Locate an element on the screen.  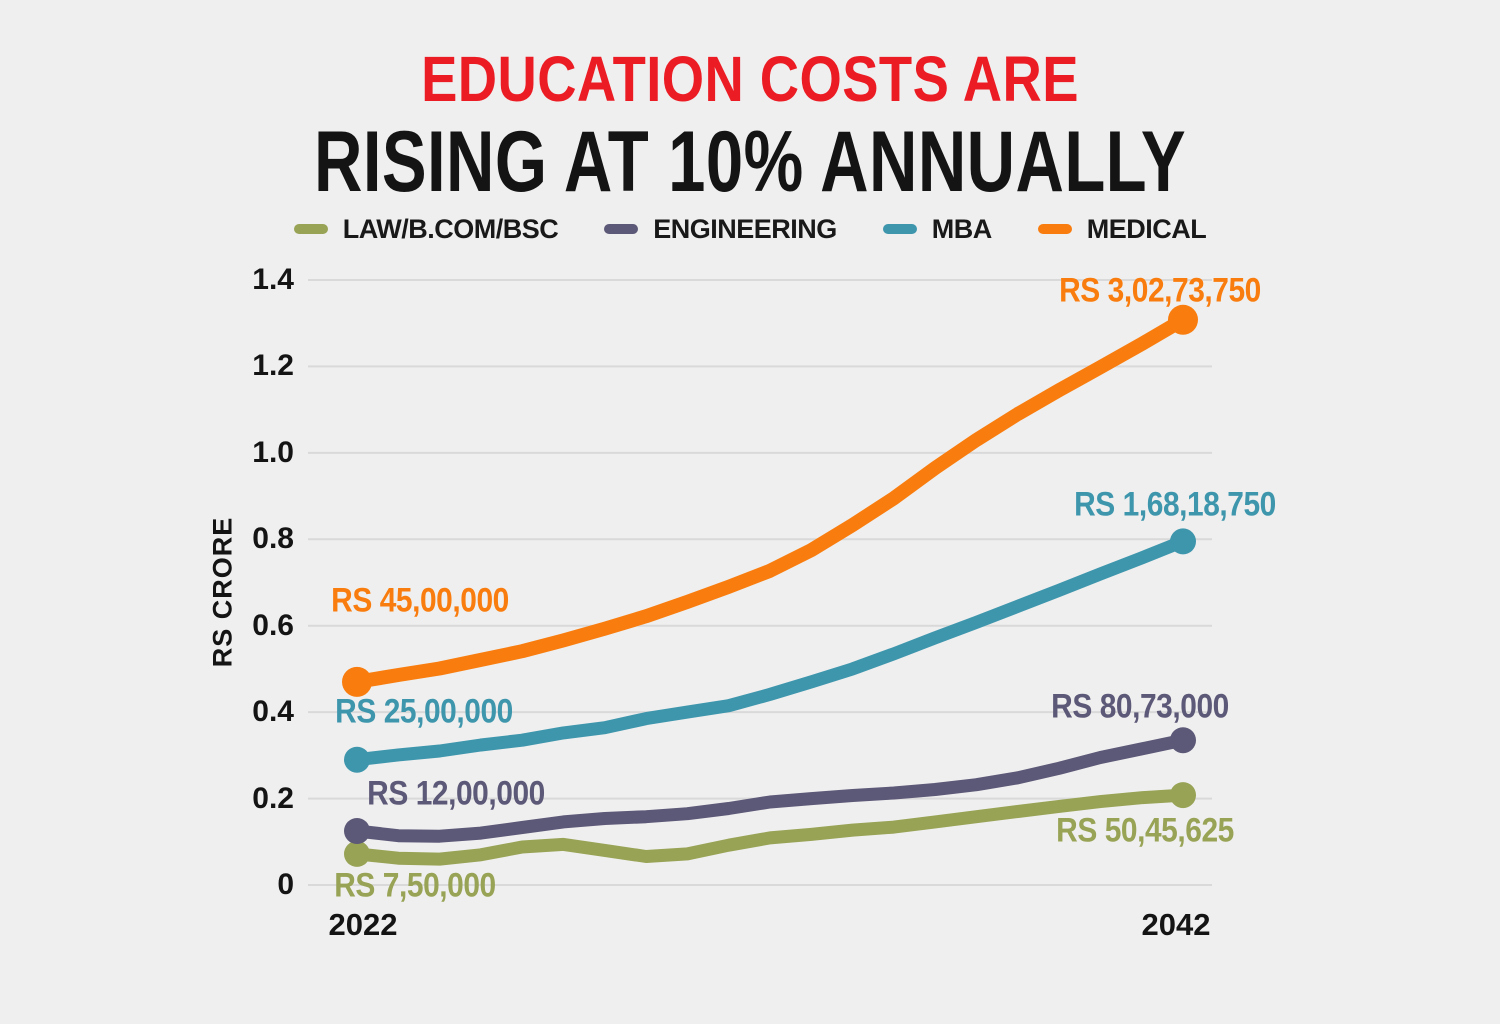
annotation-mba-start-value: RS 25,00,000 is located at coordinates (424, 711).